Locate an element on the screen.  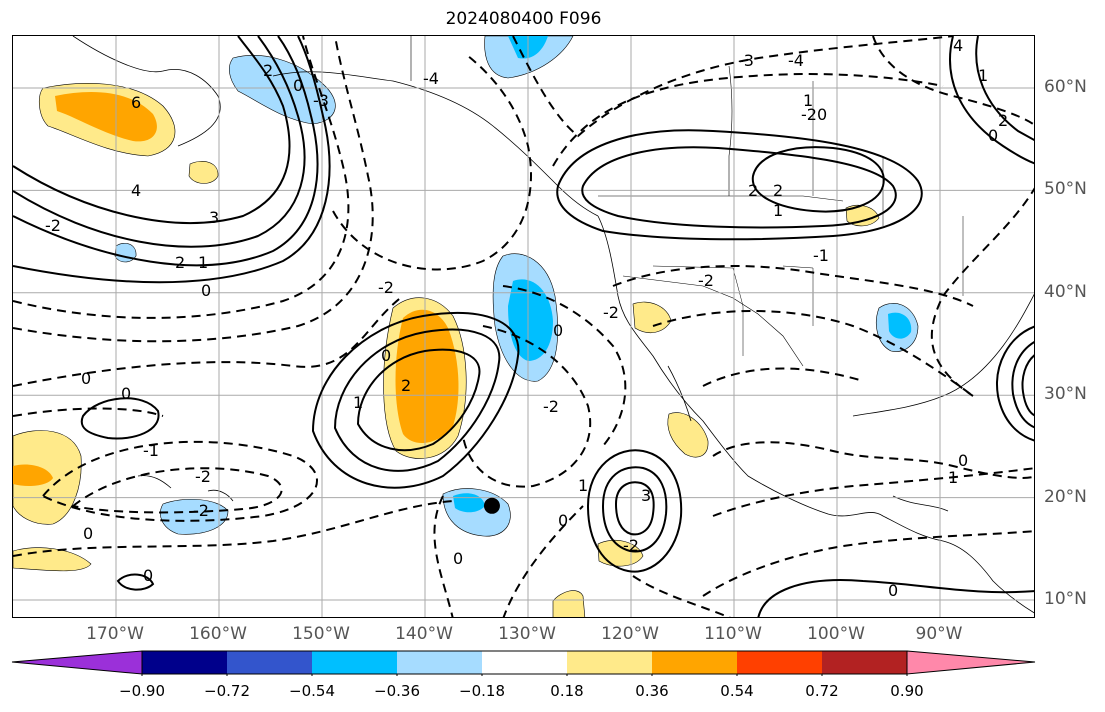
contour-label: 3 is located at coordinates (214, 217).